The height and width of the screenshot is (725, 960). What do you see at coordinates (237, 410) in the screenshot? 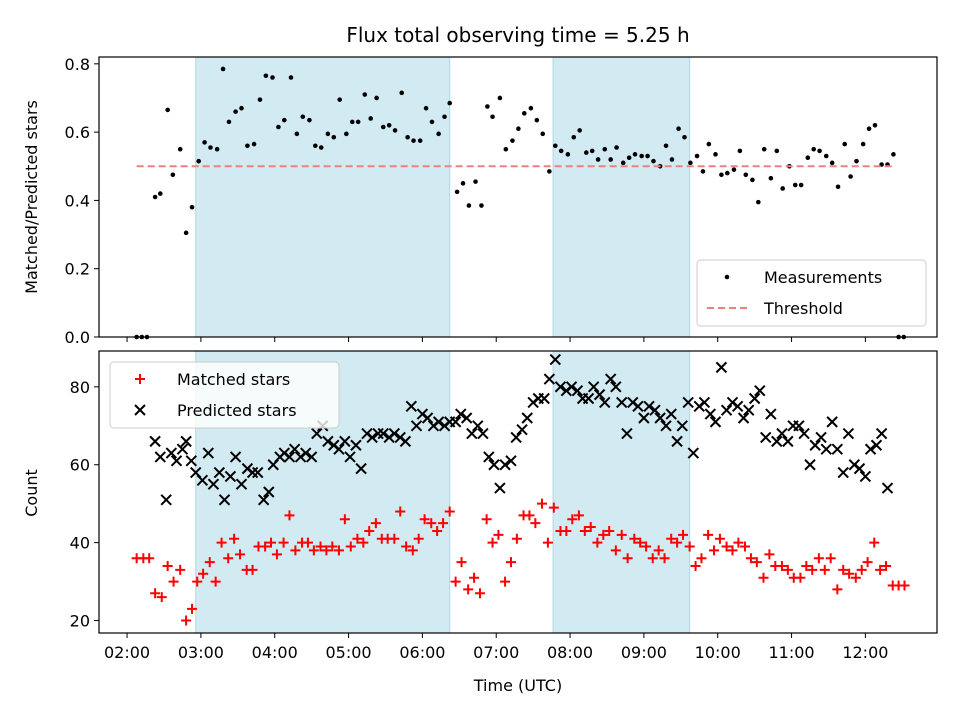
I see `legend-label: Predicted stars` at bounding box center [237, 410].